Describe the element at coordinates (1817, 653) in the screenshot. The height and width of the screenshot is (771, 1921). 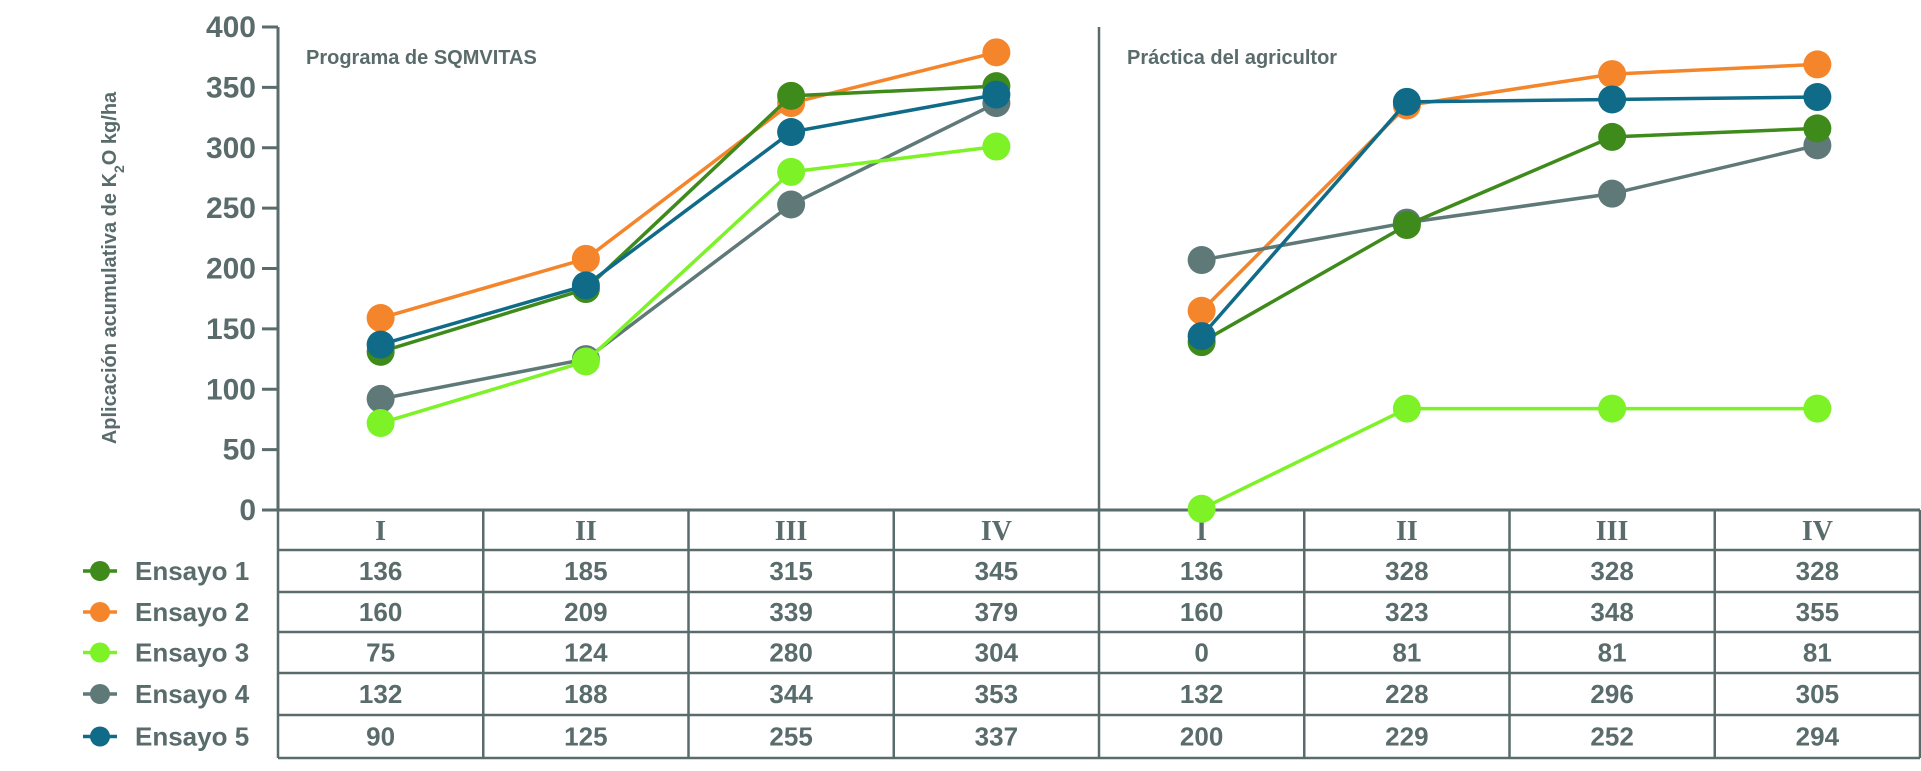
I see `cell-p2-ensayo-3-iv: 81` at that location.